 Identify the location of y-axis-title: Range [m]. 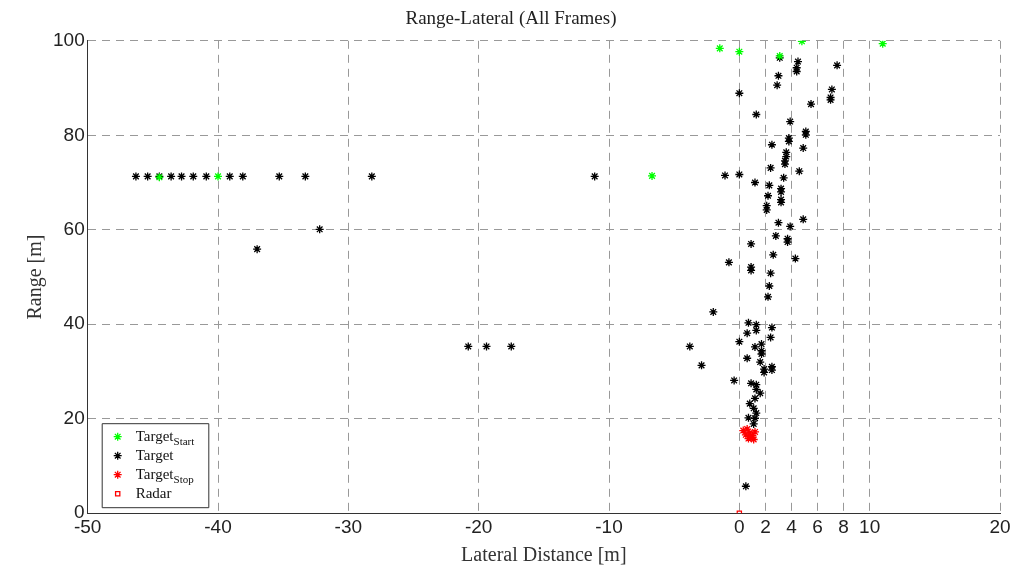
(35, 277).